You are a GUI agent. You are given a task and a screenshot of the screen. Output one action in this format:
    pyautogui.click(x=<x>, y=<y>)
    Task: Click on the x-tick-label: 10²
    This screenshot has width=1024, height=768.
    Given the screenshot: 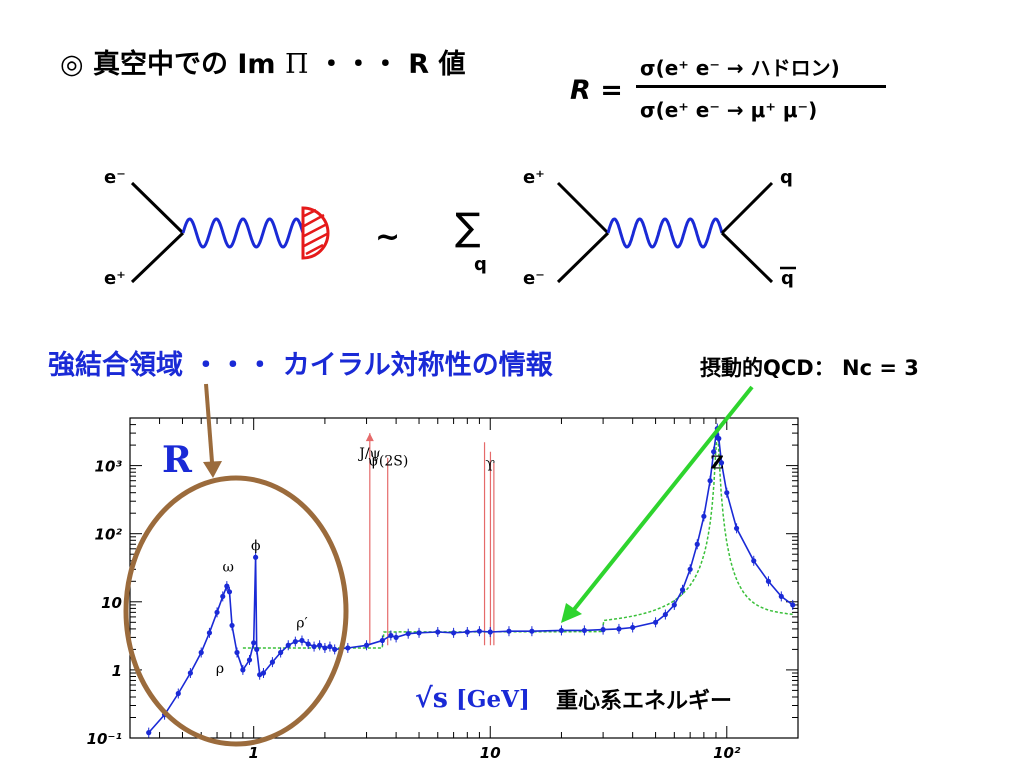 What is the action you would take?
    pyautogui.click(x=727, y=753)
    